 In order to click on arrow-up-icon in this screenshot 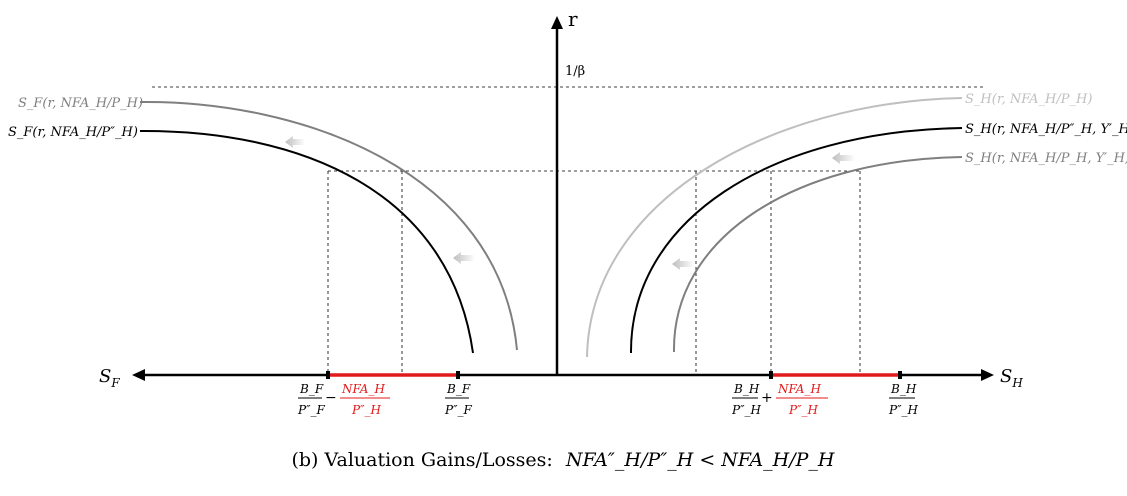, I will do `click(557, 22)`.